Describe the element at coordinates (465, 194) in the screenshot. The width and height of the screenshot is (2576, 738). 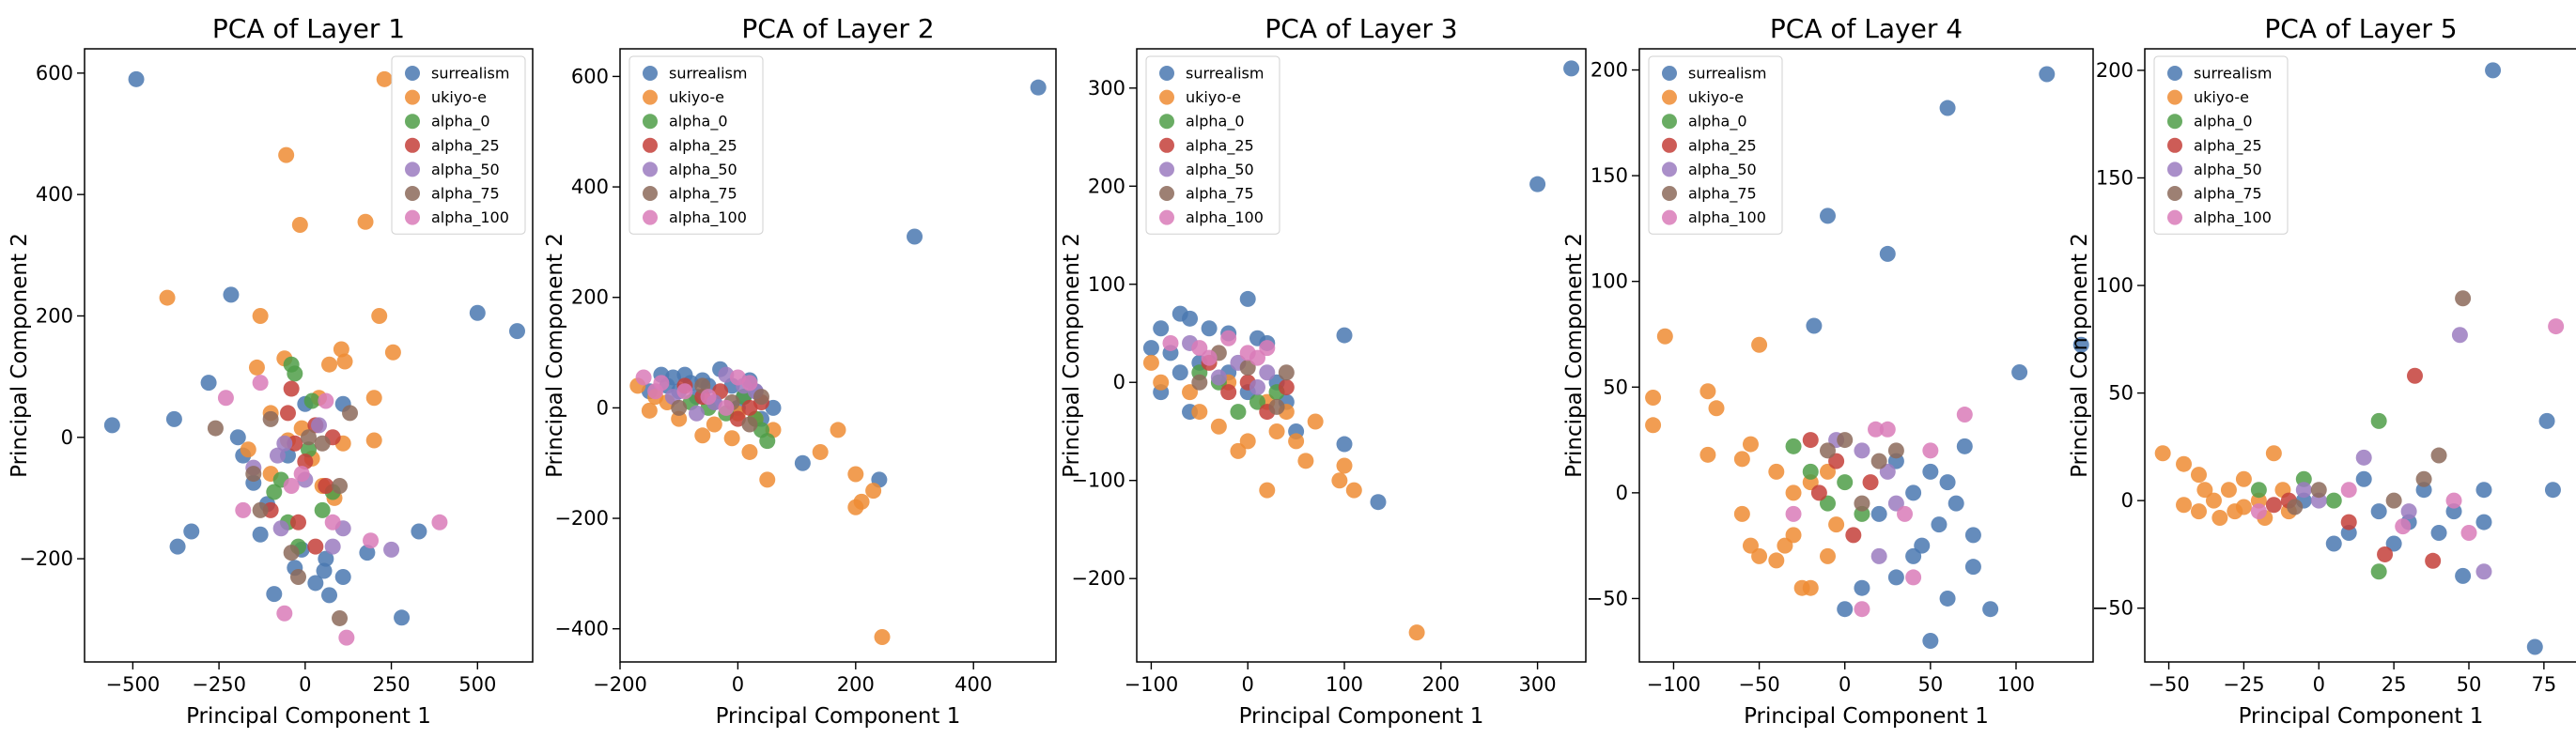
I see `legend-label: alpha_75` at that location.